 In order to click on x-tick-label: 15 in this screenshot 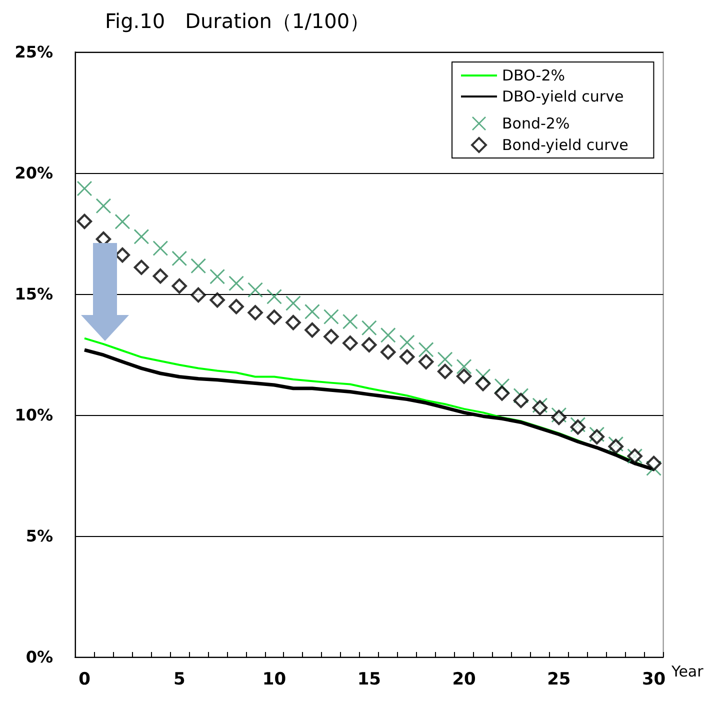, I will do `click(369, 680)`.